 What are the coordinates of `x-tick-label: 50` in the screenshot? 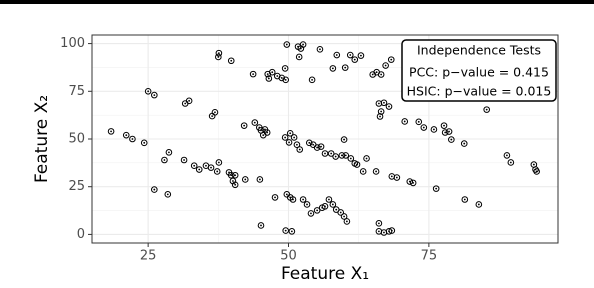 It's located at (288, 256).